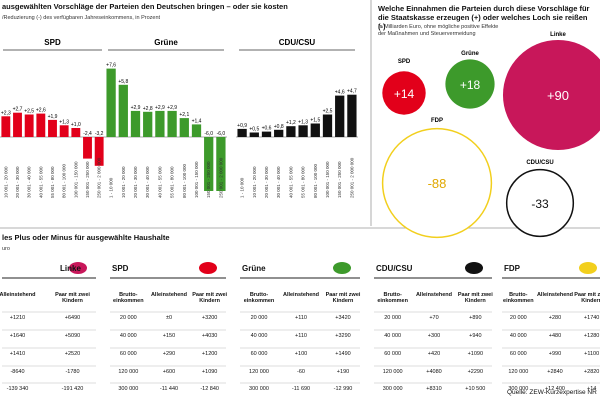  What do you see at coordinates (53, 117) in the screenshot?
I see `value-label: +1,9` at bounding box center [53, 117].